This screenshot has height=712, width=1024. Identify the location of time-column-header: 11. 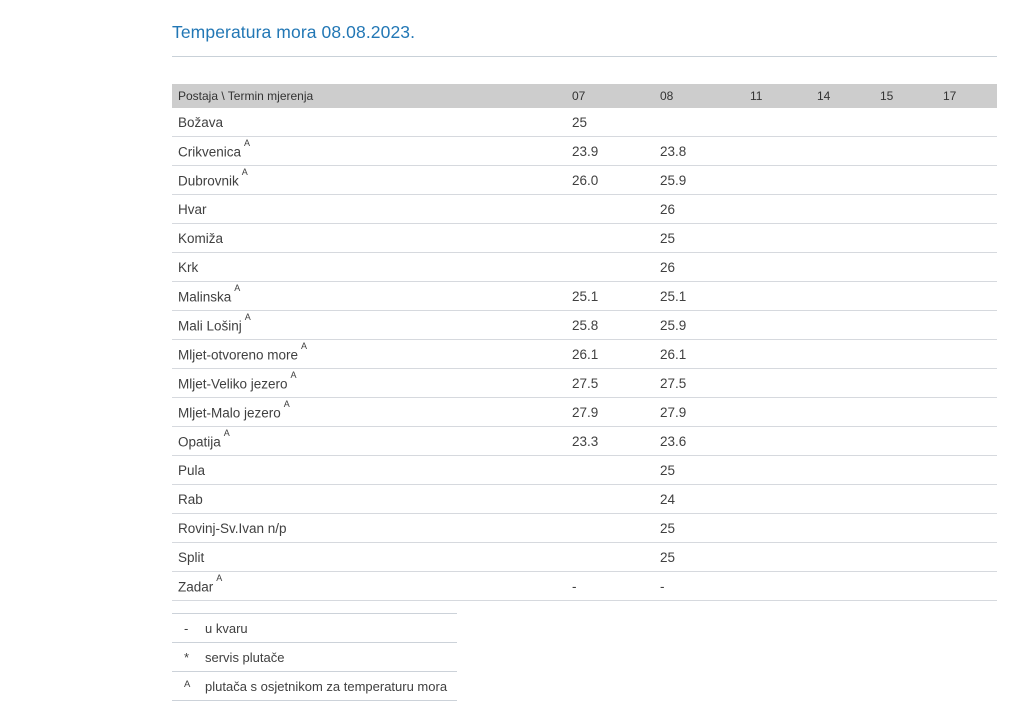
(783, 96).